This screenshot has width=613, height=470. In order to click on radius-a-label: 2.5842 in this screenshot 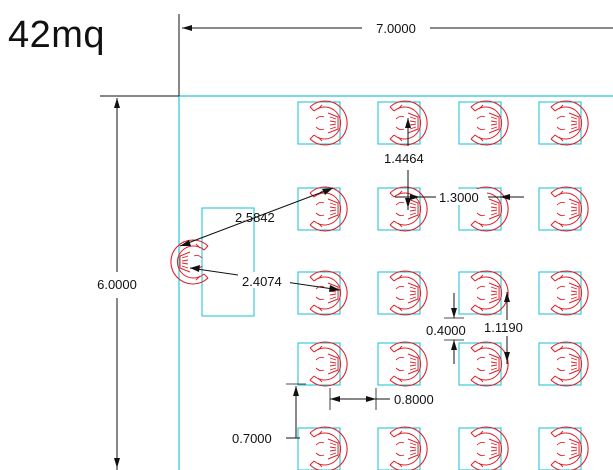, I will do `click(255, 217)`.